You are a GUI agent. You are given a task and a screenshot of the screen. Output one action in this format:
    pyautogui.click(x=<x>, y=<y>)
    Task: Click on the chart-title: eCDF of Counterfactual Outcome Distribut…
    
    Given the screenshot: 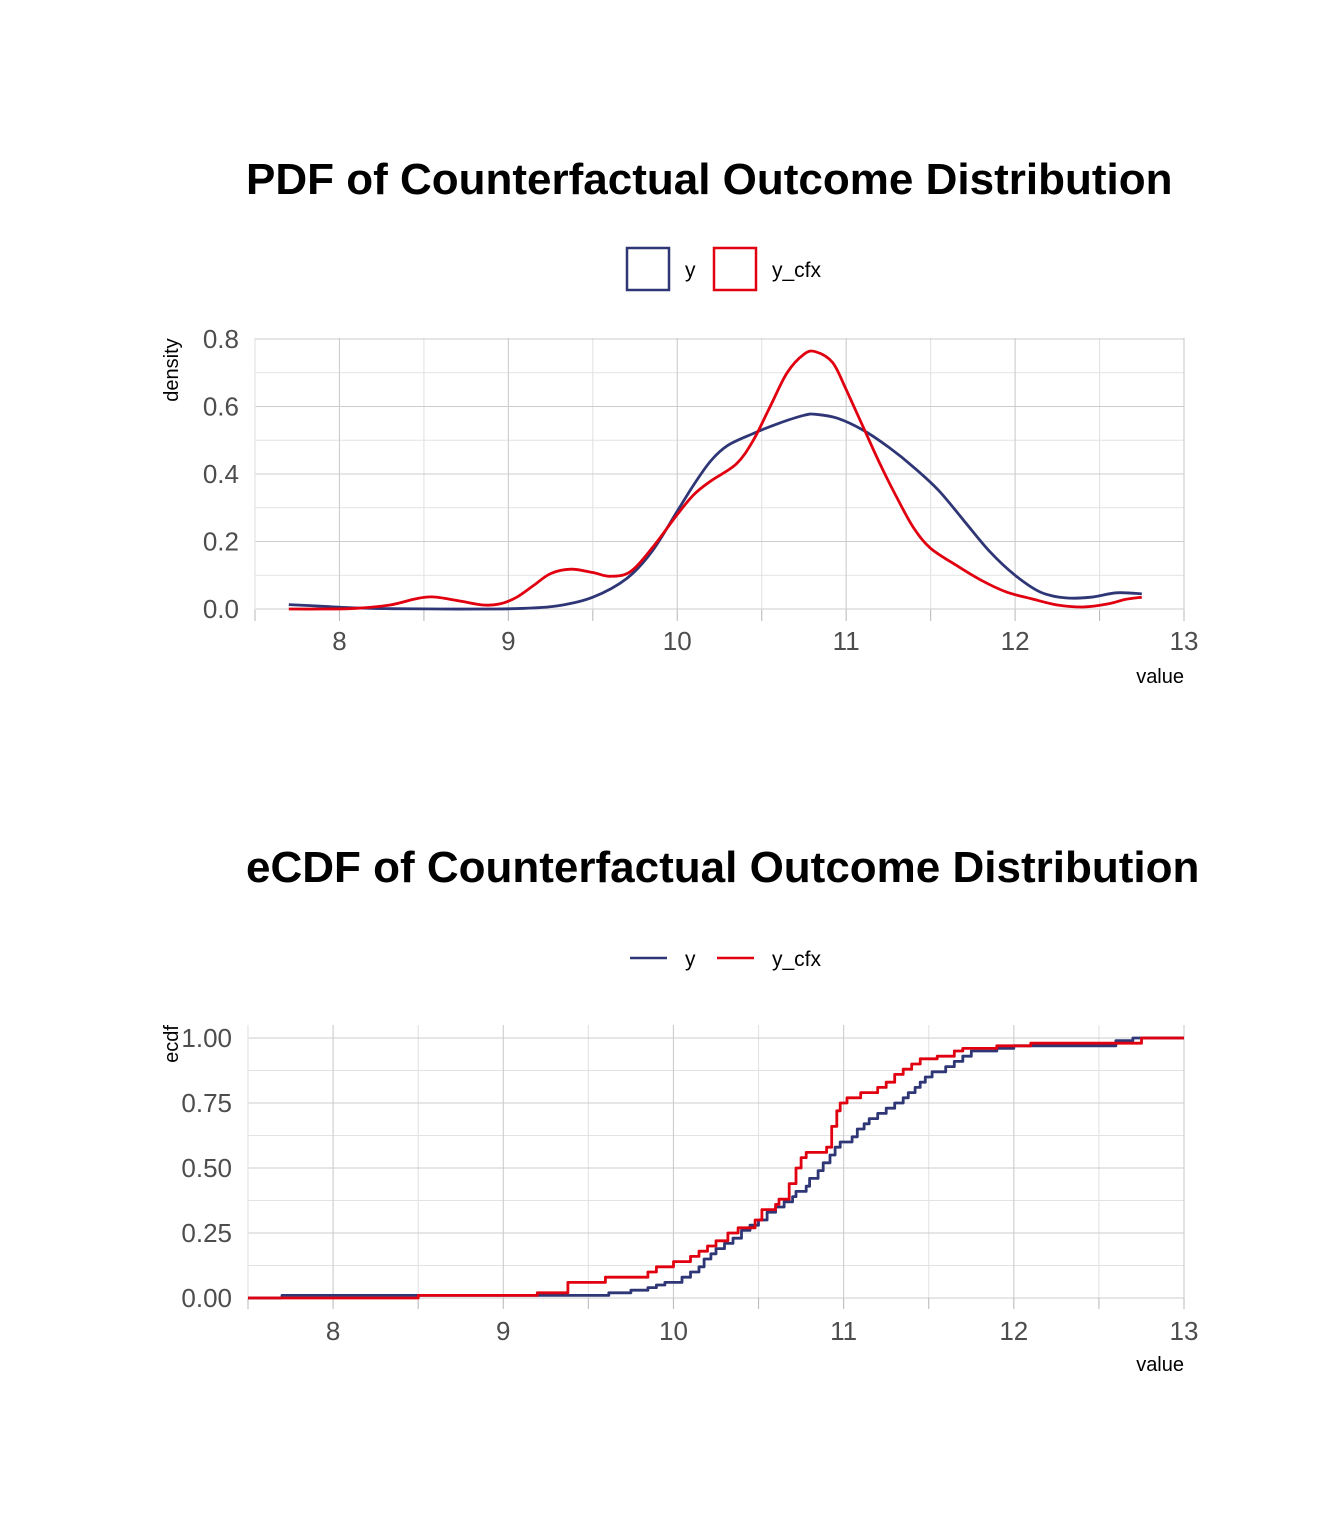 What is the action you would take?
    pyautogui.click(x=722, y=867)
    